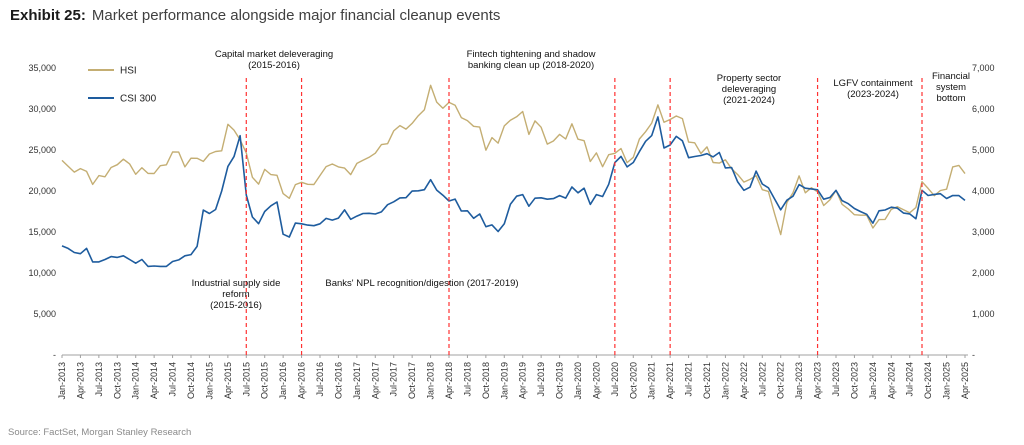 This screenshot has width=1024, height=445. What do you see at coordinates (209, 381) in the screenshot?
I see `x-axis-tick-label: Jan-2015` at bounding box center [209, 381].